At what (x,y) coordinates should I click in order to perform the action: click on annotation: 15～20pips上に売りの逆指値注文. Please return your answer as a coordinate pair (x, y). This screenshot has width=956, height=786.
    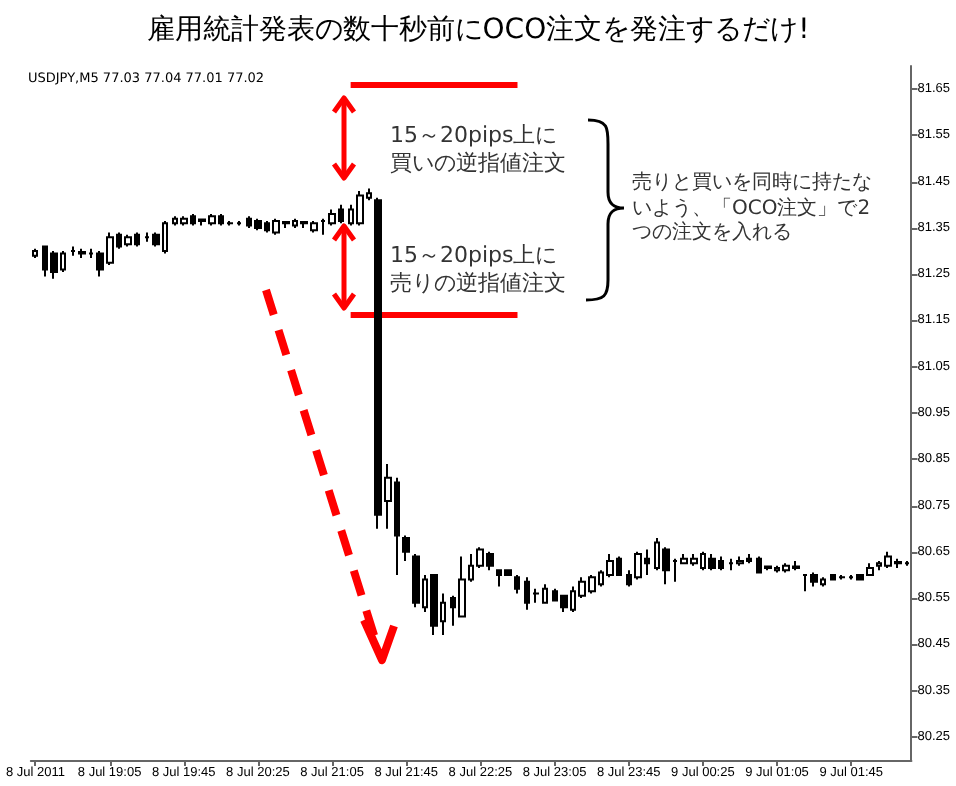
    Looking at the image, I should click on (479, 269).